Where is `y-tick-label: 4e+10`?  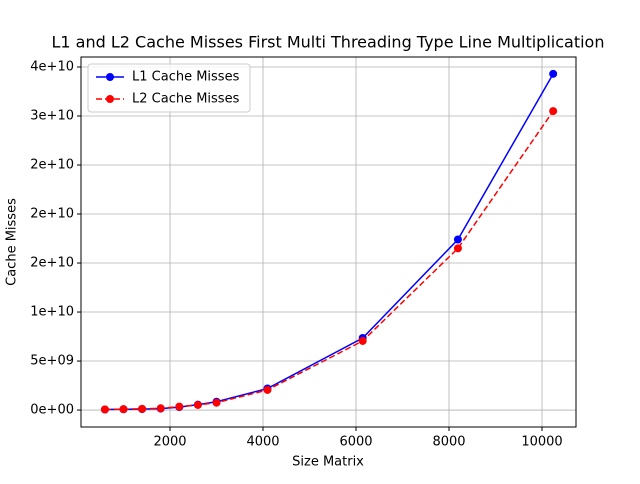
y-tick-label: 4e+10 is located at coordinates (52, 66).